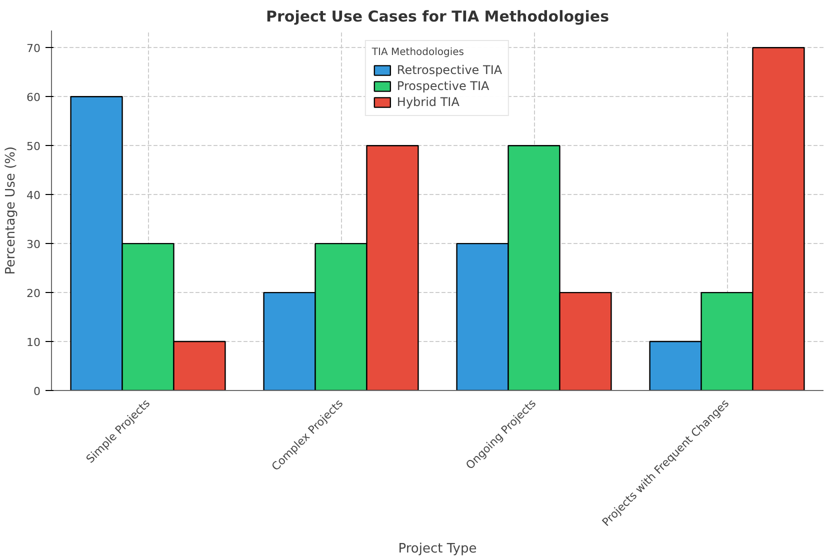  What do you see at coordinates (33, 195) in the screenshot?
I see `y-tick-label: 40` at bounding box center [33, 195].